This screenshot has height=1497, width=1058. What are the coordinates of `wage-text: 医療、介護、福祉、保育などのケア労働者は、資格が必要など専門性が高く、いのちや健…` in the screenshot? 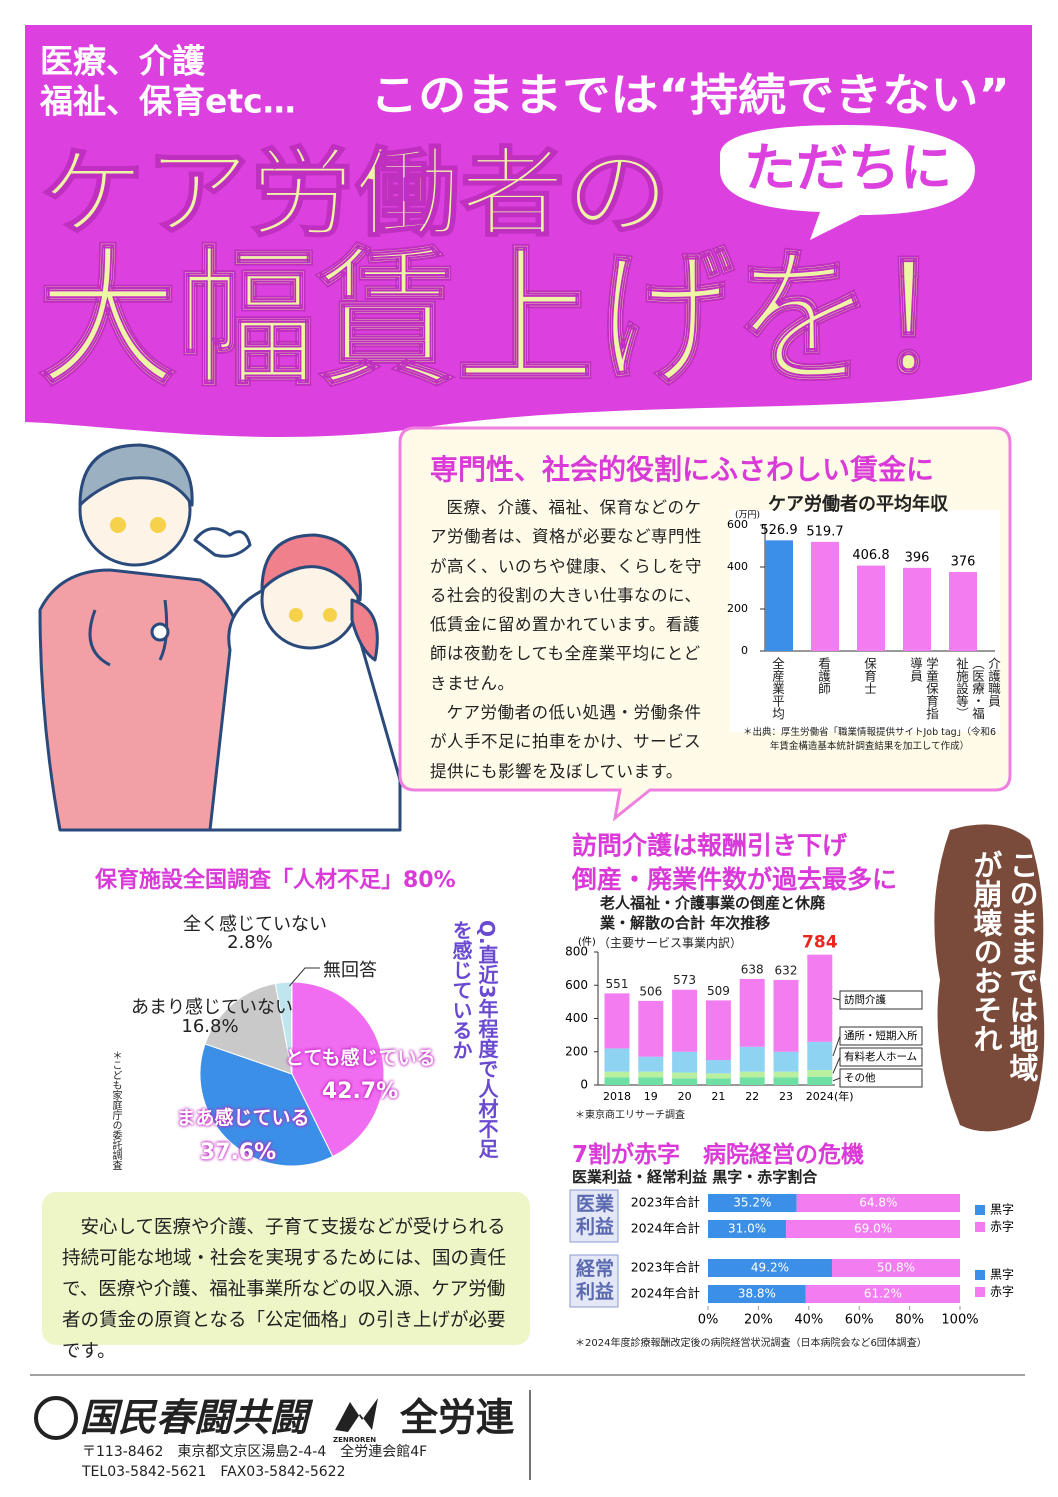 It's located at (571, 639).